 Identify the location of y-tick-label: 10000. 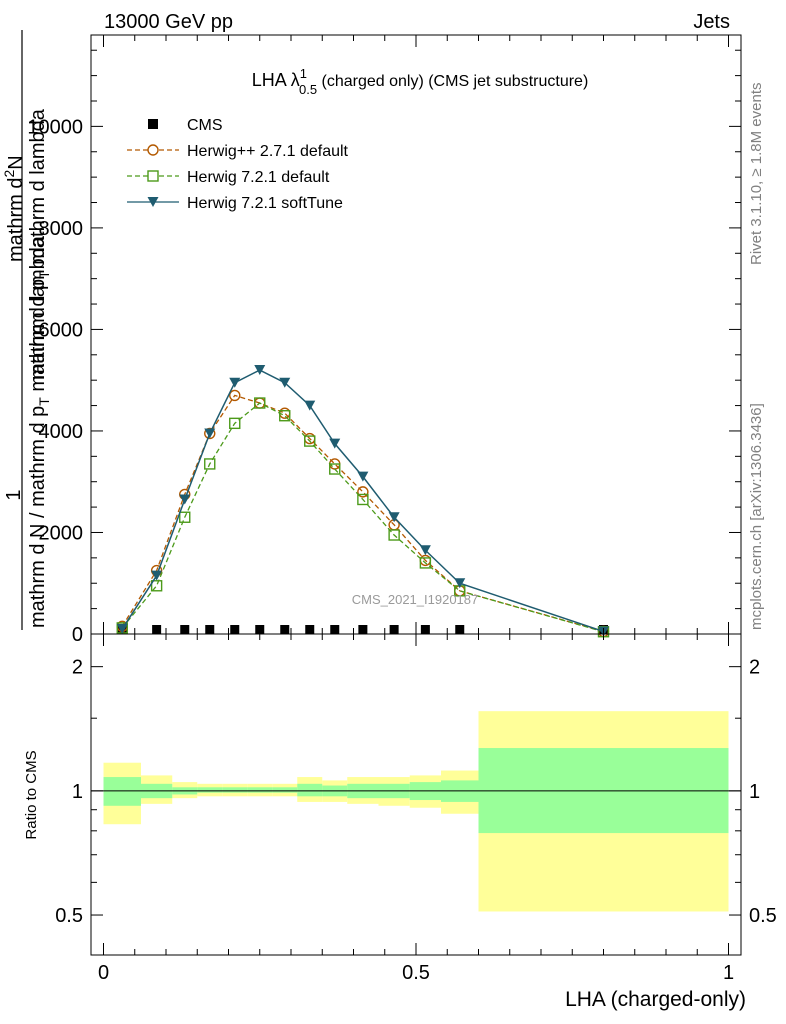
(55, 127).